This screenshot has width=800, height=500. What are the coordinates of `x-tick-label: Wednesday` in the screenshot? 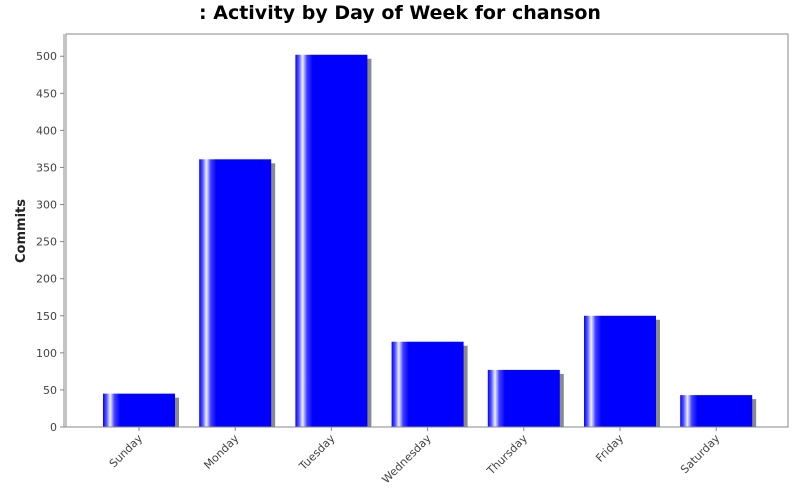 It's located at (406, 459).